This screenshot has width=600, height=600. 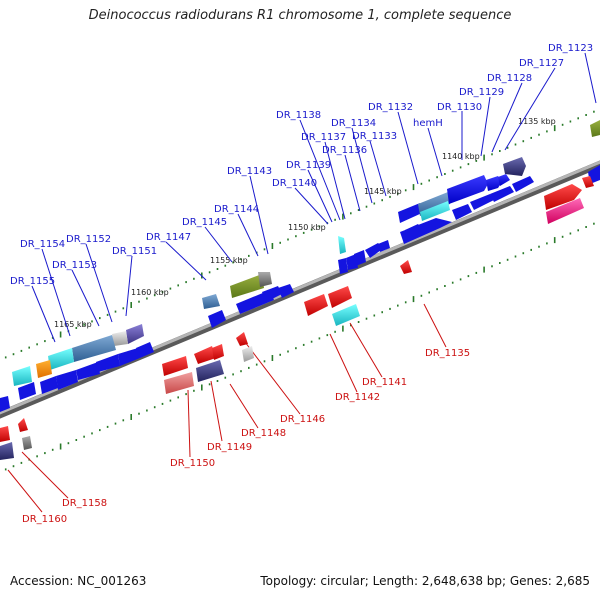 I want to click on gene-label: hemH, so click(x=428, y=123).